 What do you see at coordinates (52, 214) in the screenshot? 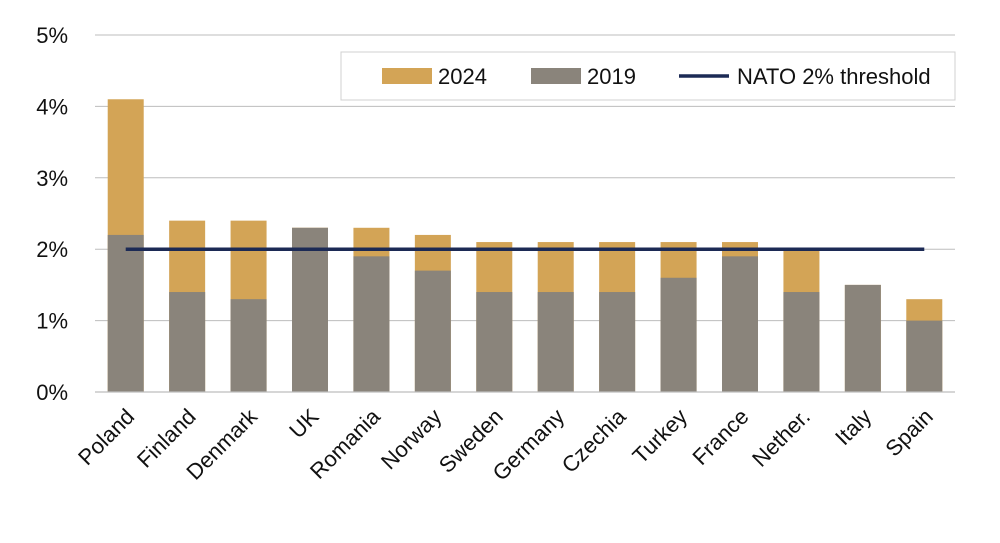
I see `y-axis-ticks: 0% 1% 2% 3% 4% 5%` at bounding box center [52, 214].